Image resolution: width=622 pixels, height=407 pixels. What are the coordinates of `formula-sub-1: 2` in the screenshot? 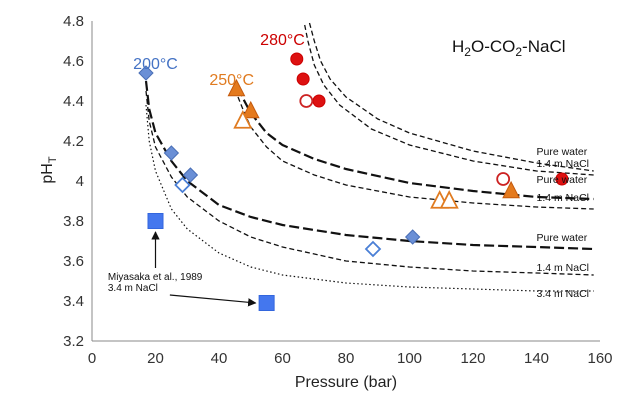 It's located at (467, 52).